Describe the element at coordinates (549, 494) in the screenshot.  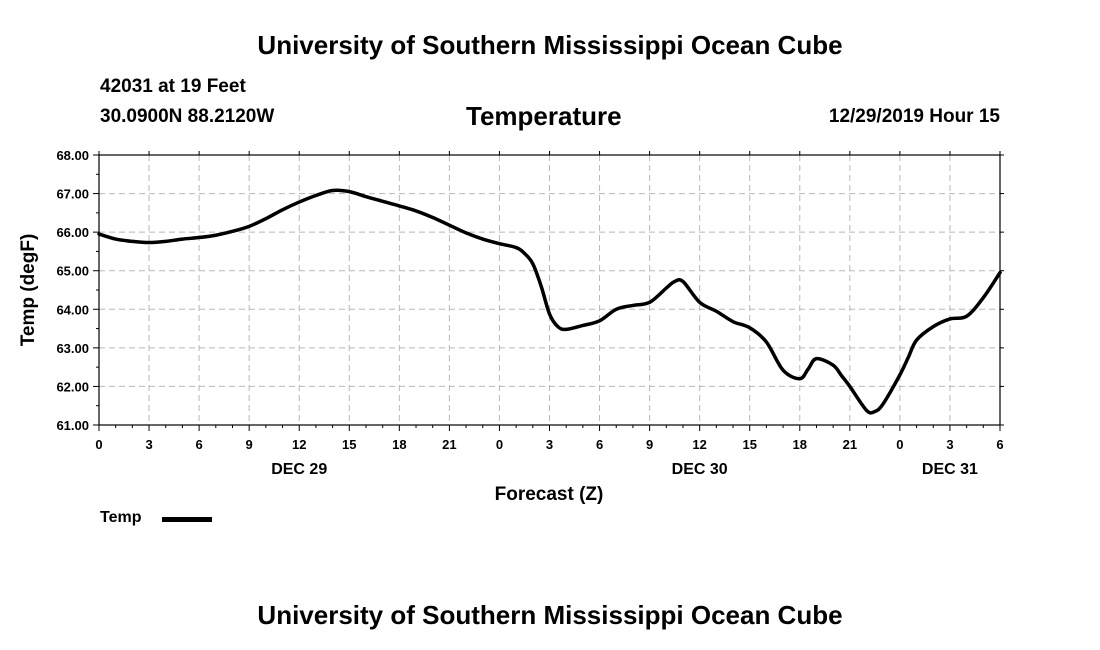
I see `x-axis-label: Forecast (Z)` at that location.